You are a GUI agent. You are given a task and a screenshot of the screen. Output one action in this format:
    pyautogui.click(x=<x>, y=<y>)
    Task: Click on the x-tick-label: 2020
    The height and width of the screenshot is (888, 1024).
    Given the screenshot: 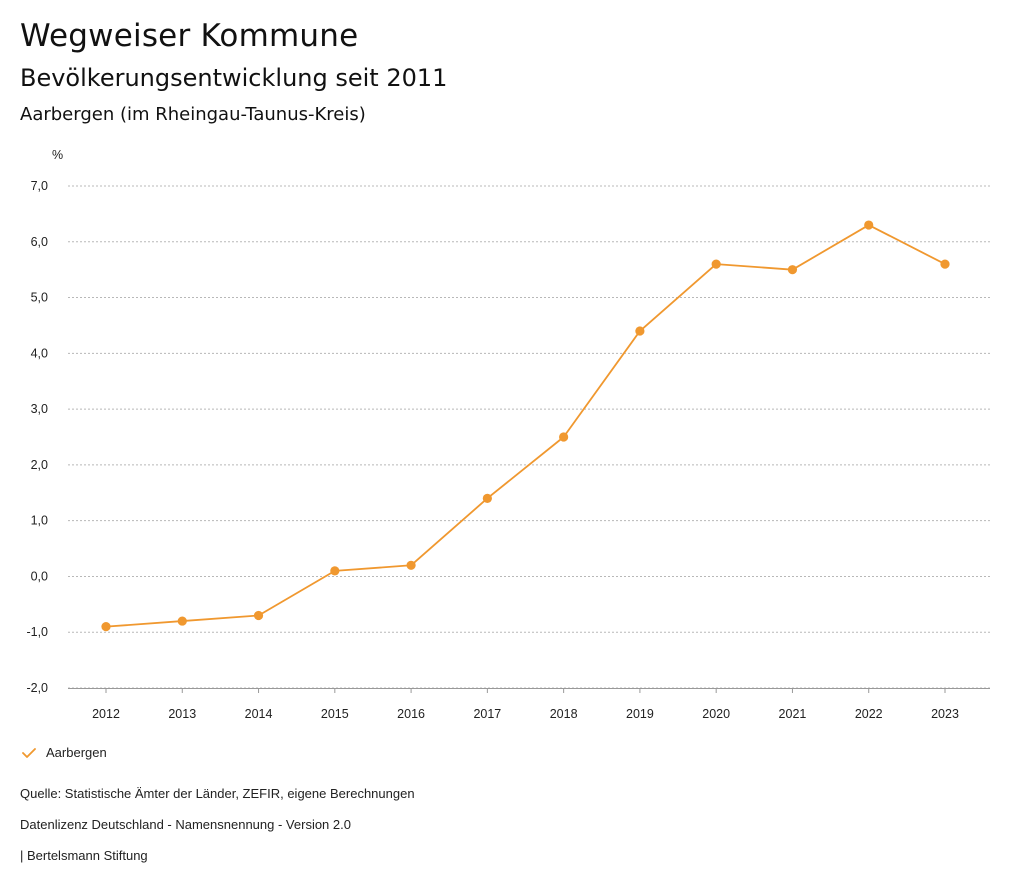 What is the action you would take?
    pyautogui.click(x=716, y=714)
    